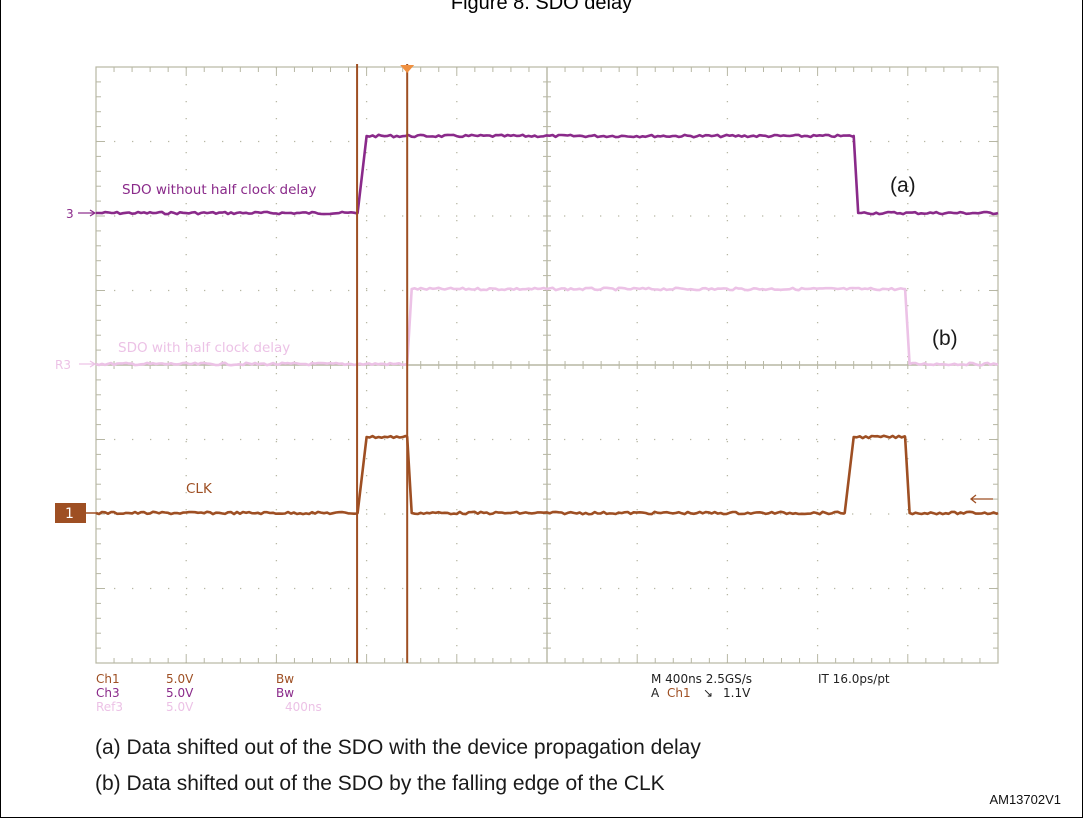  Describe the element at coordinates (1025, 799) in the screenshot. I see `figure-code: AM13702V1` at that location.